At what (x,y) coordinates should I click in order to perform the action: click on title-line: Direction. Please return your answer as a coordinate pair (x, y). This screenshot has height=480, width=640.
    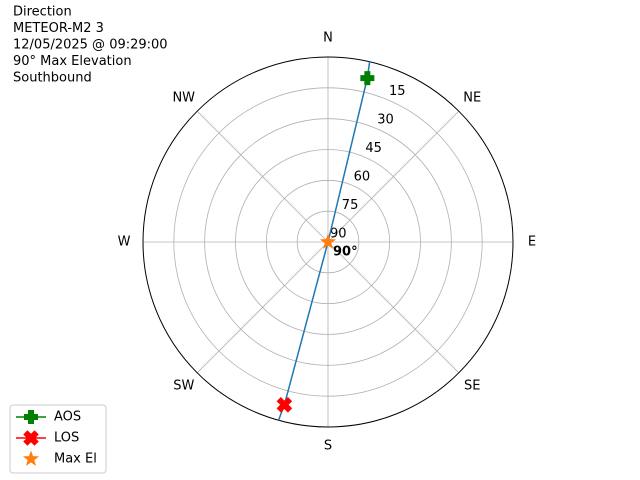
    Looking at the image, I should click on (42, 12).